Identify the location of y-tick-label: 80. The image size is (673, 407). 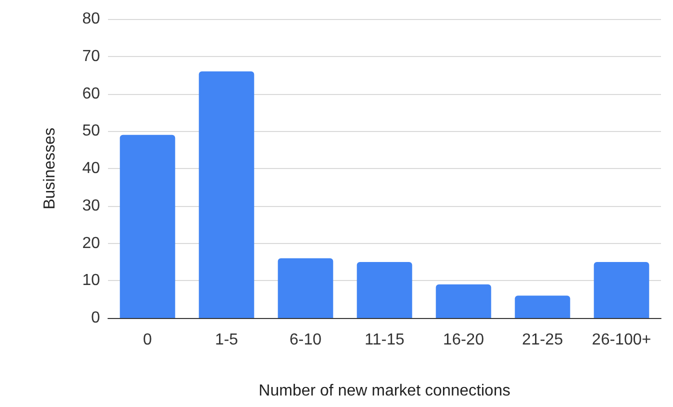
(91, 19).